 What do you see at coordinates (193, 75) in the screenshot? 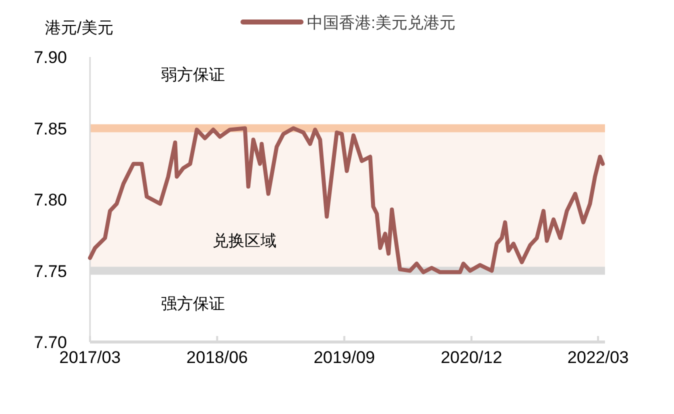
I see `ref-line-label: 弱方保证` at bounding box center [193, 75].